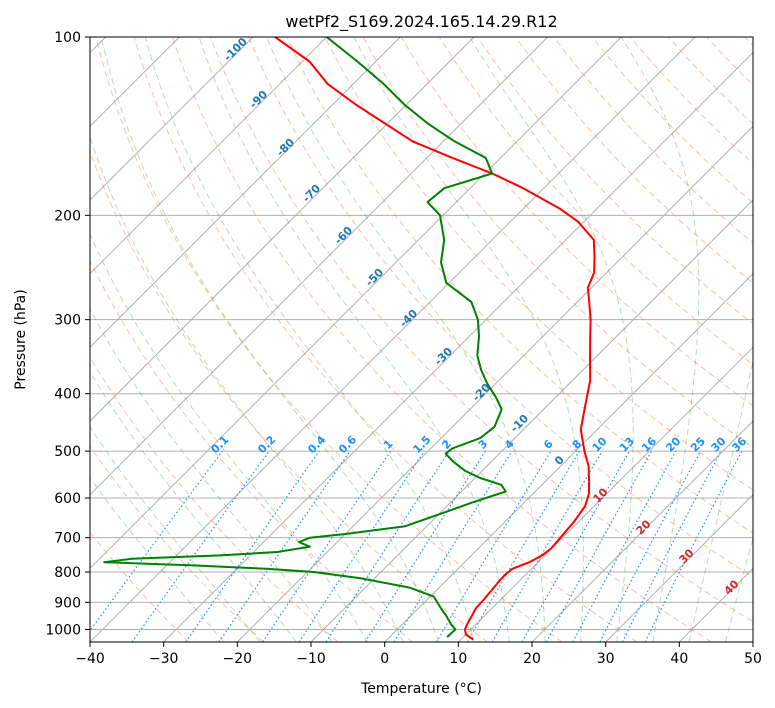 The width and height of the screenshot is (775, 708). Describe the element at coordinates (67, 499) in the screenshot. I see `y-tick-label: 600` at that location.